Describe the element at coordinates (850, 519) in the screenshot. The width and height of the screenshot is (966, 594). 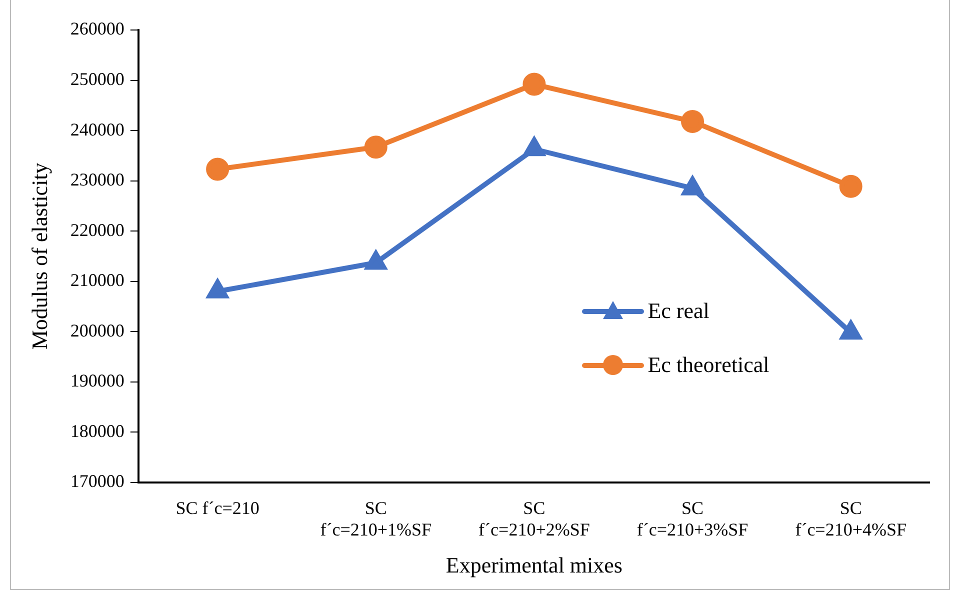
I see `x-tick-label: SC f´c=210+4%SF` at that location.